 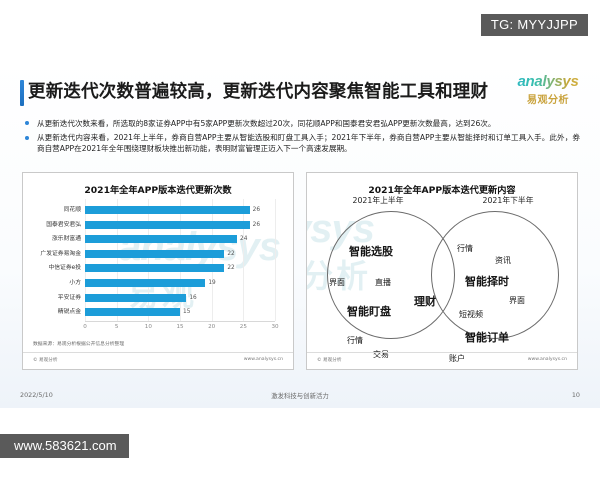 What do you see at coordinates (381, 354) in the screenshot?
I see `venn-term-left-6: 交易` at bounding box center [381, 354].